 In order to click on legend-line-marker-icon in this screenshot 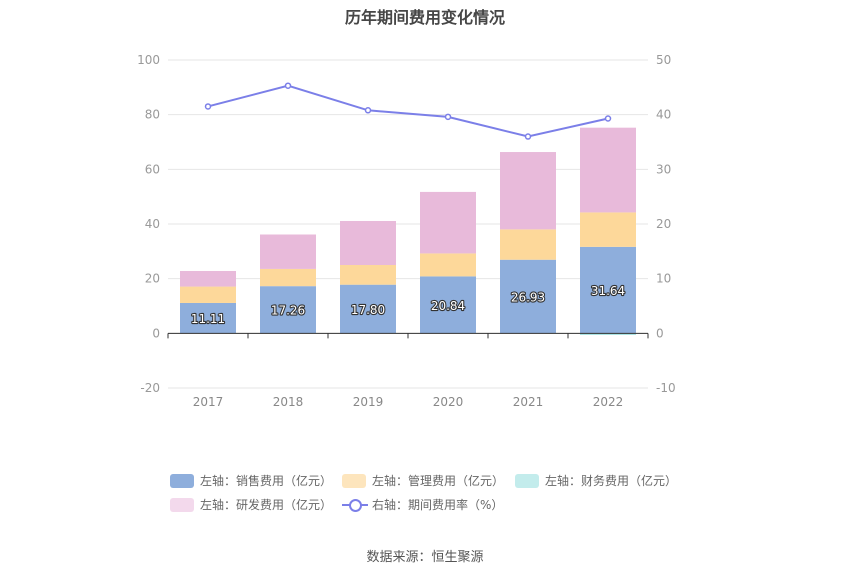, I will do `click(355, 505)`.